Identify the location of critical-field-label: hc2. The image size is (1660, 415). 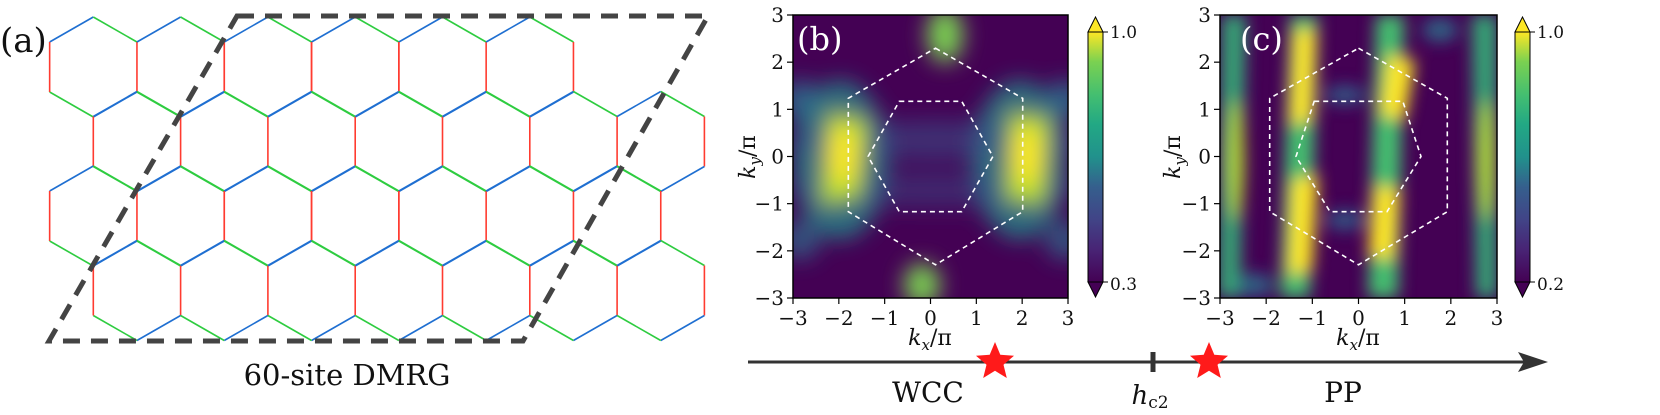
(1149, 397).